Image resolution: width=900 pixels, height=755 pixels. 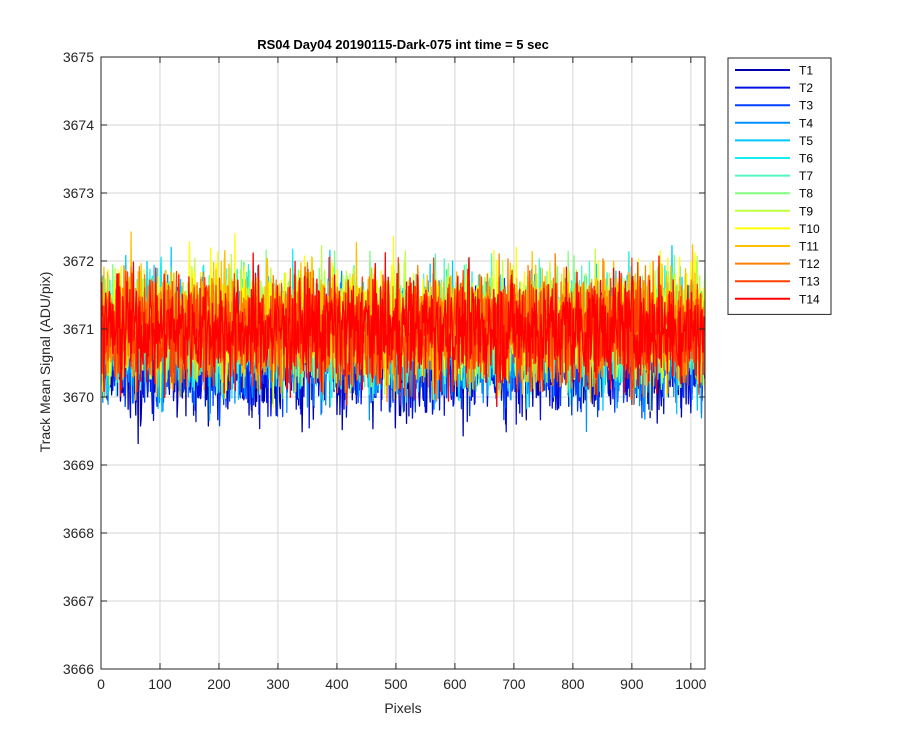 I want to click on legend-label-t4: T4, so click(x=806, y=123).